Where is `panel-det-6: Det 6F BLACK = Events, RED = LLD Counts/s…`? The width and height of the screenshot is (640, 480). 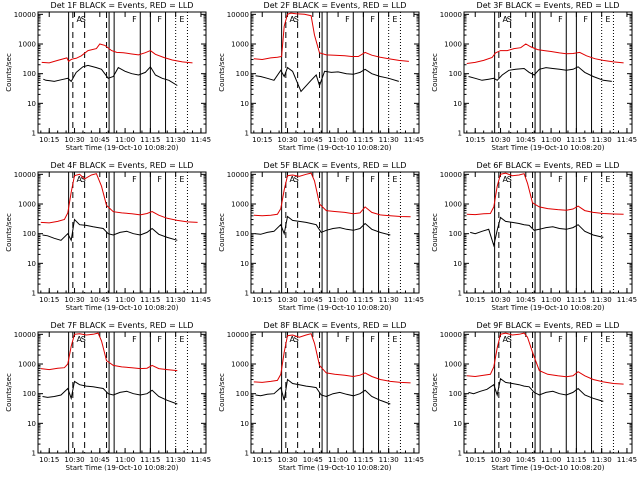
panel-det-6: Det 6F BLACK = Events, RED = LLD Counts/s… is located at coordinates (534, 236).